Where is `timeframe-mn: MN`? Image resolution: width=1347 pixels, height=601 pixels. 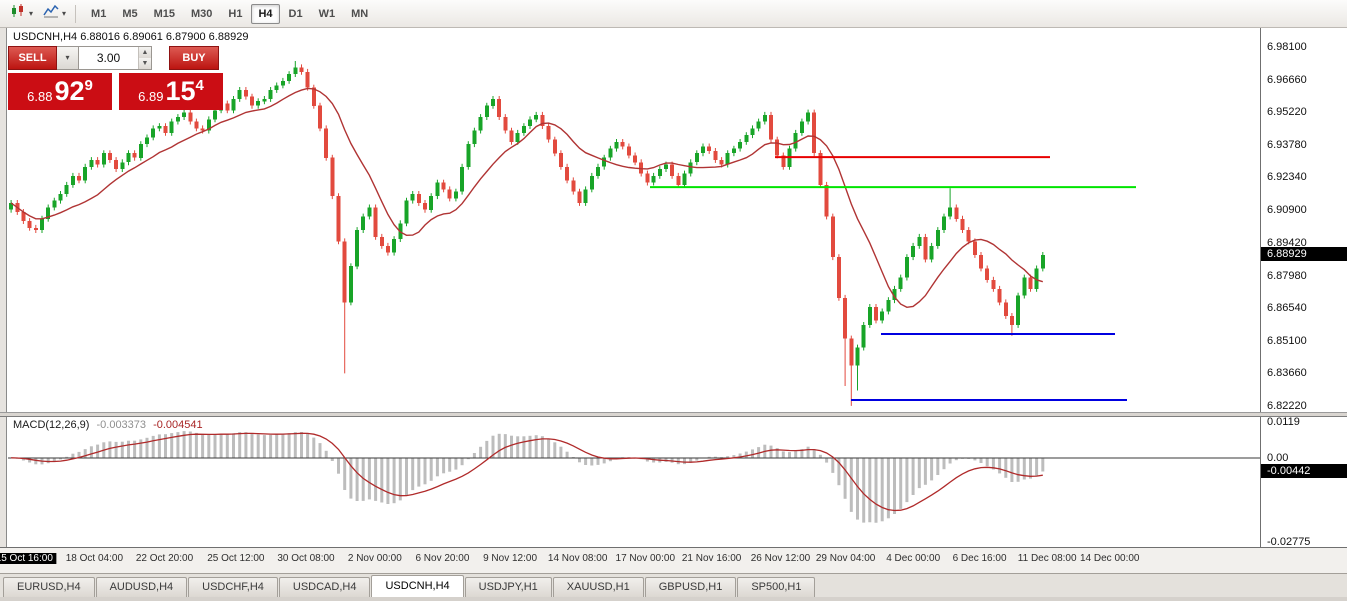 timeframe-mn: MN is located at coordinates (359, 14).